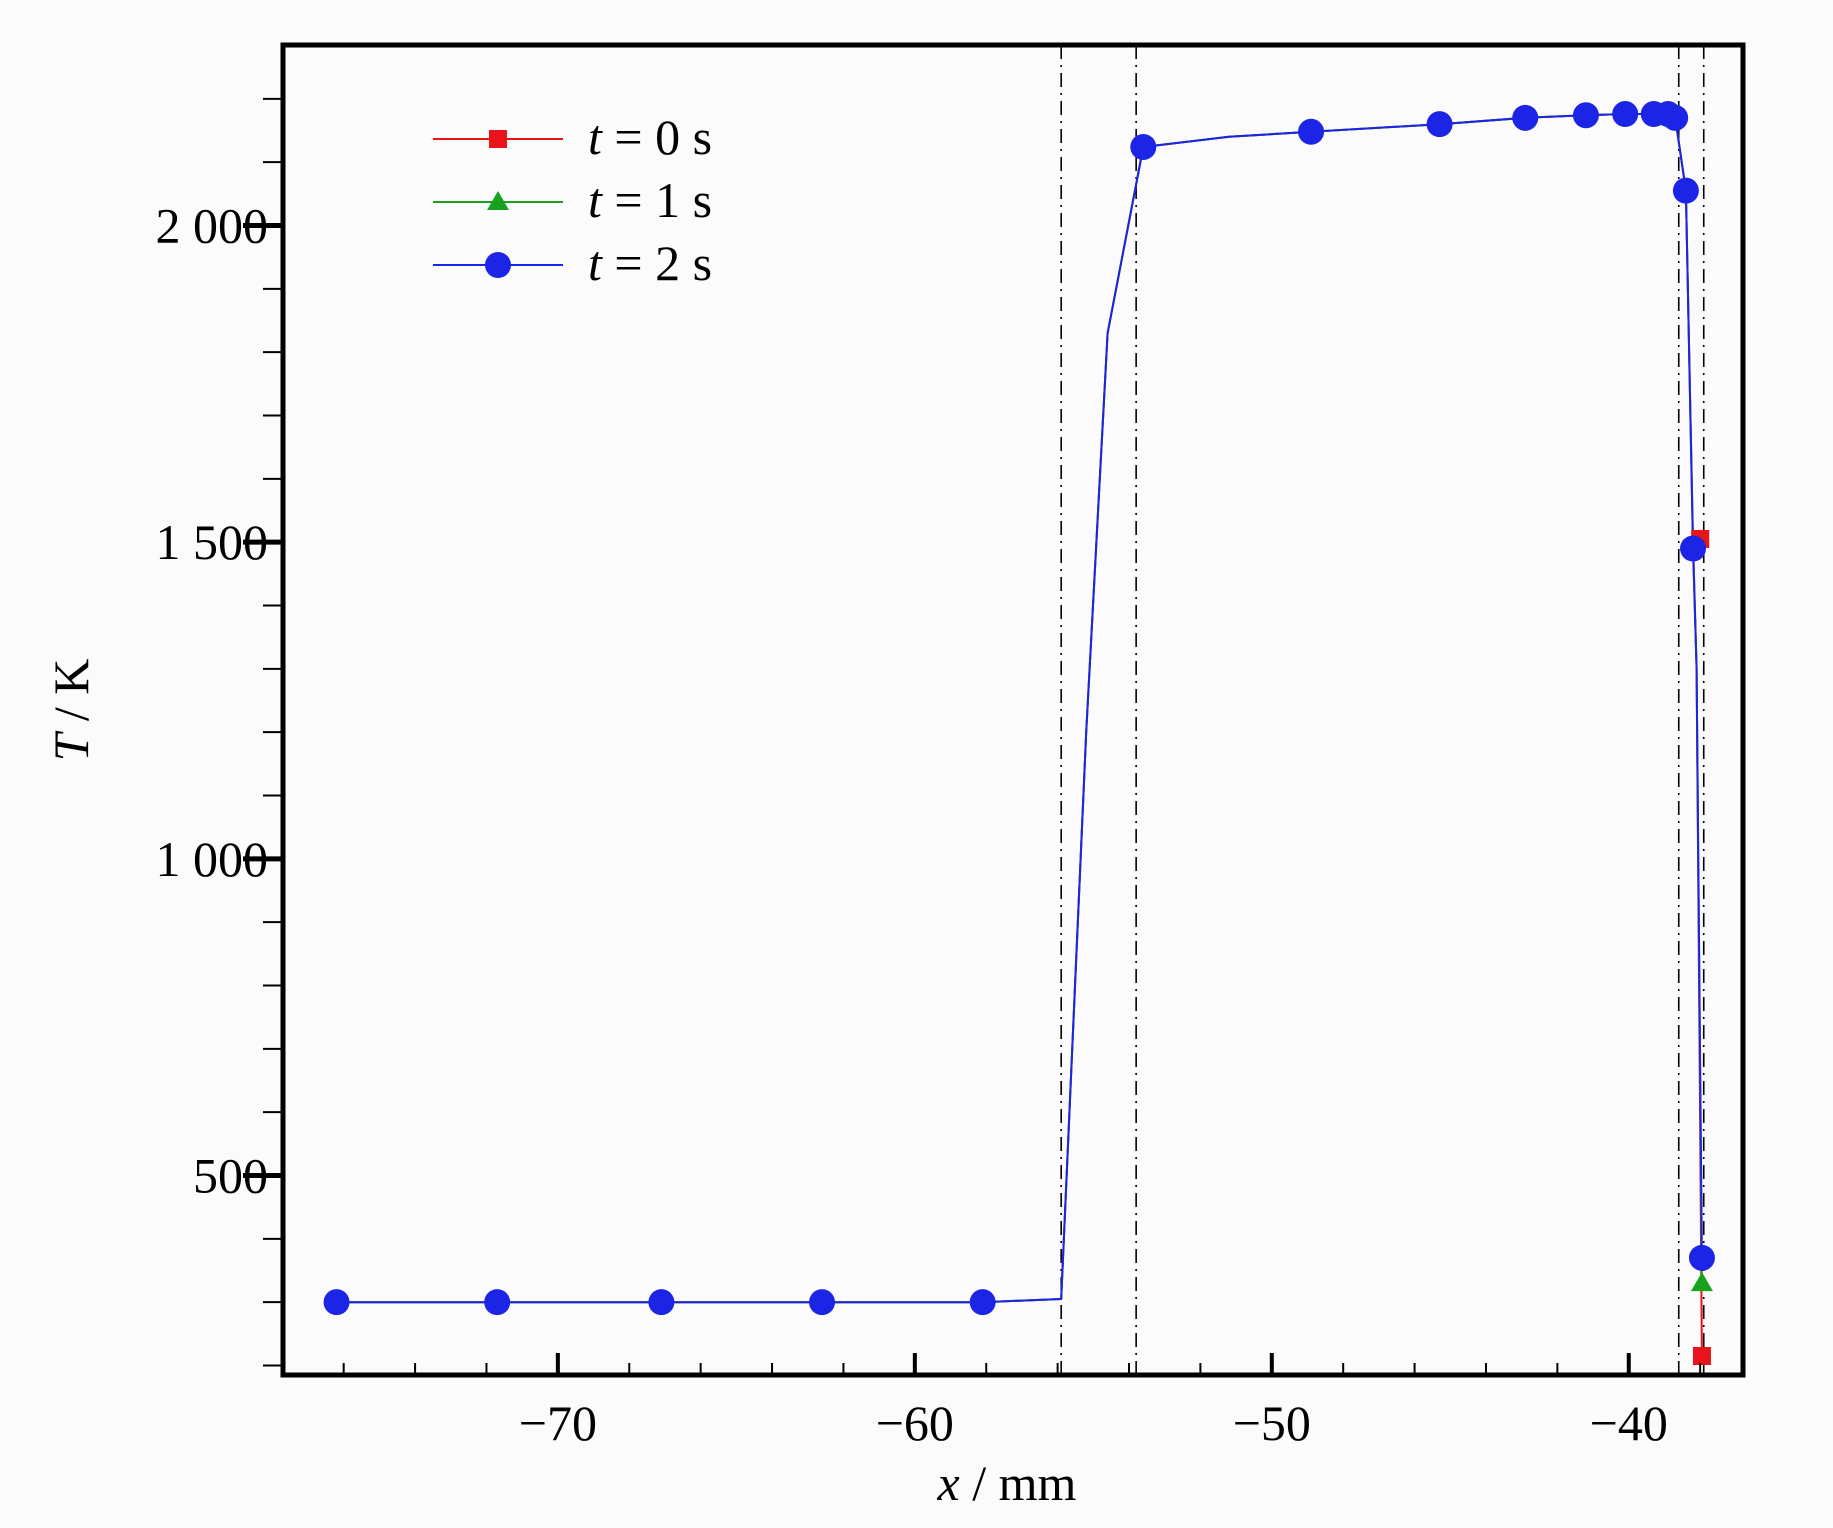 The height and width of the screenshot is (1528, 1833). I want to click on y-axis-label: T / K, so click(71, 710).